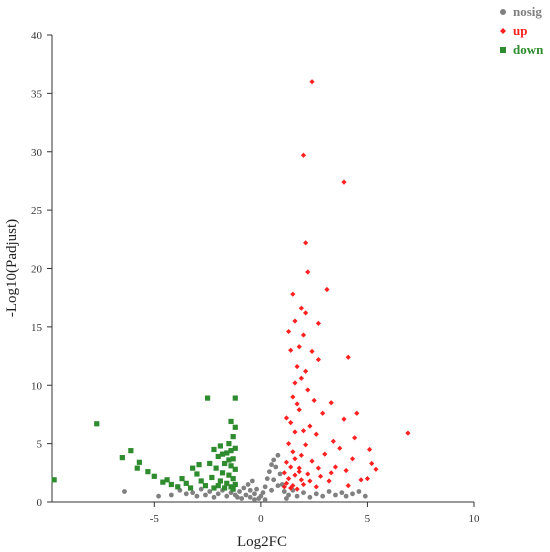  Describe the element at coordinates (144, 443) in the screenshot. I see `series-down` at that location.